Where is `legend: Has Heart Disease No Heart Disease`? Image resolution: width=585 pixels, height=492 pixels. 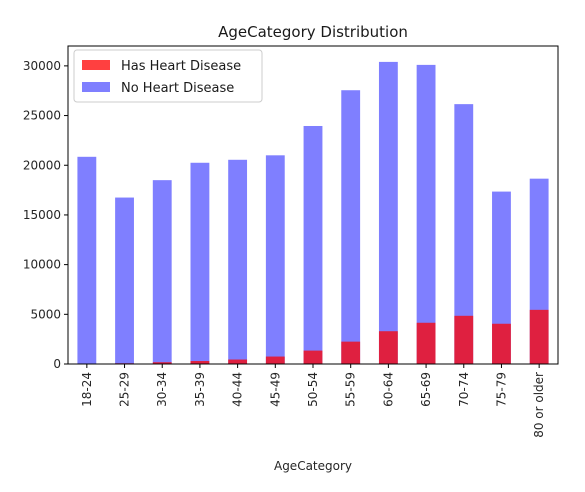
legend: Has Heart Disease No Heart Disease is located at coordinates (168, 76).